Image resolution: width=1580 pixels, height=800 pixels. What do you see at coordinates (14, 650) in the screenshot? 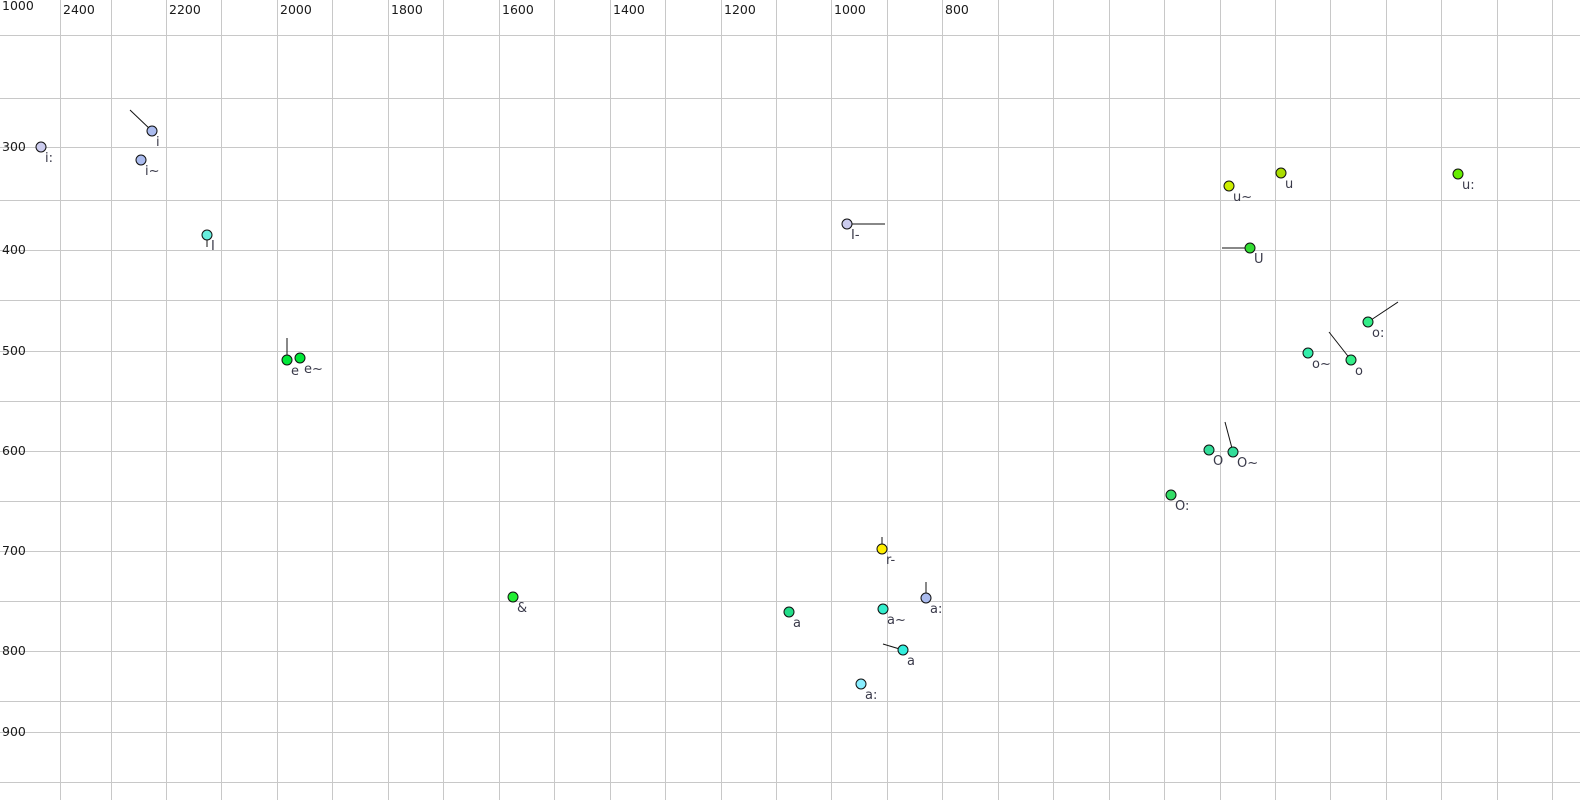
I see `y-axis-tick-label: 800` at bounding box center [14, 650].